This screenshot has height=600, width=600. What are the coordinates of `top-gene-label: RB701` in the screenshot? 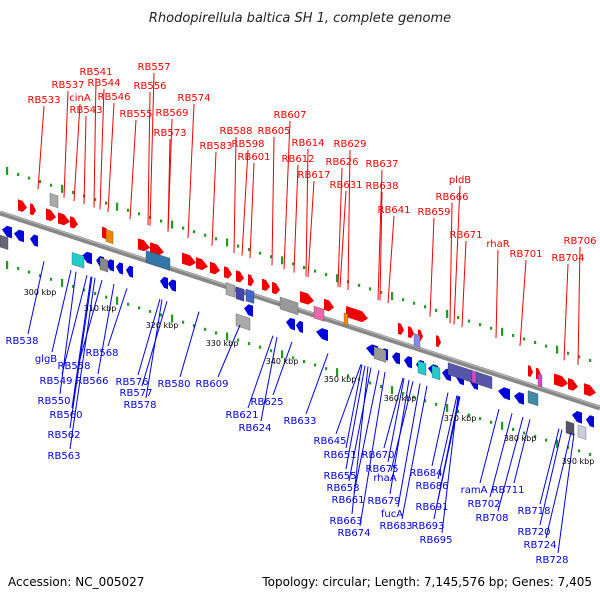 It's located at (526, 254).